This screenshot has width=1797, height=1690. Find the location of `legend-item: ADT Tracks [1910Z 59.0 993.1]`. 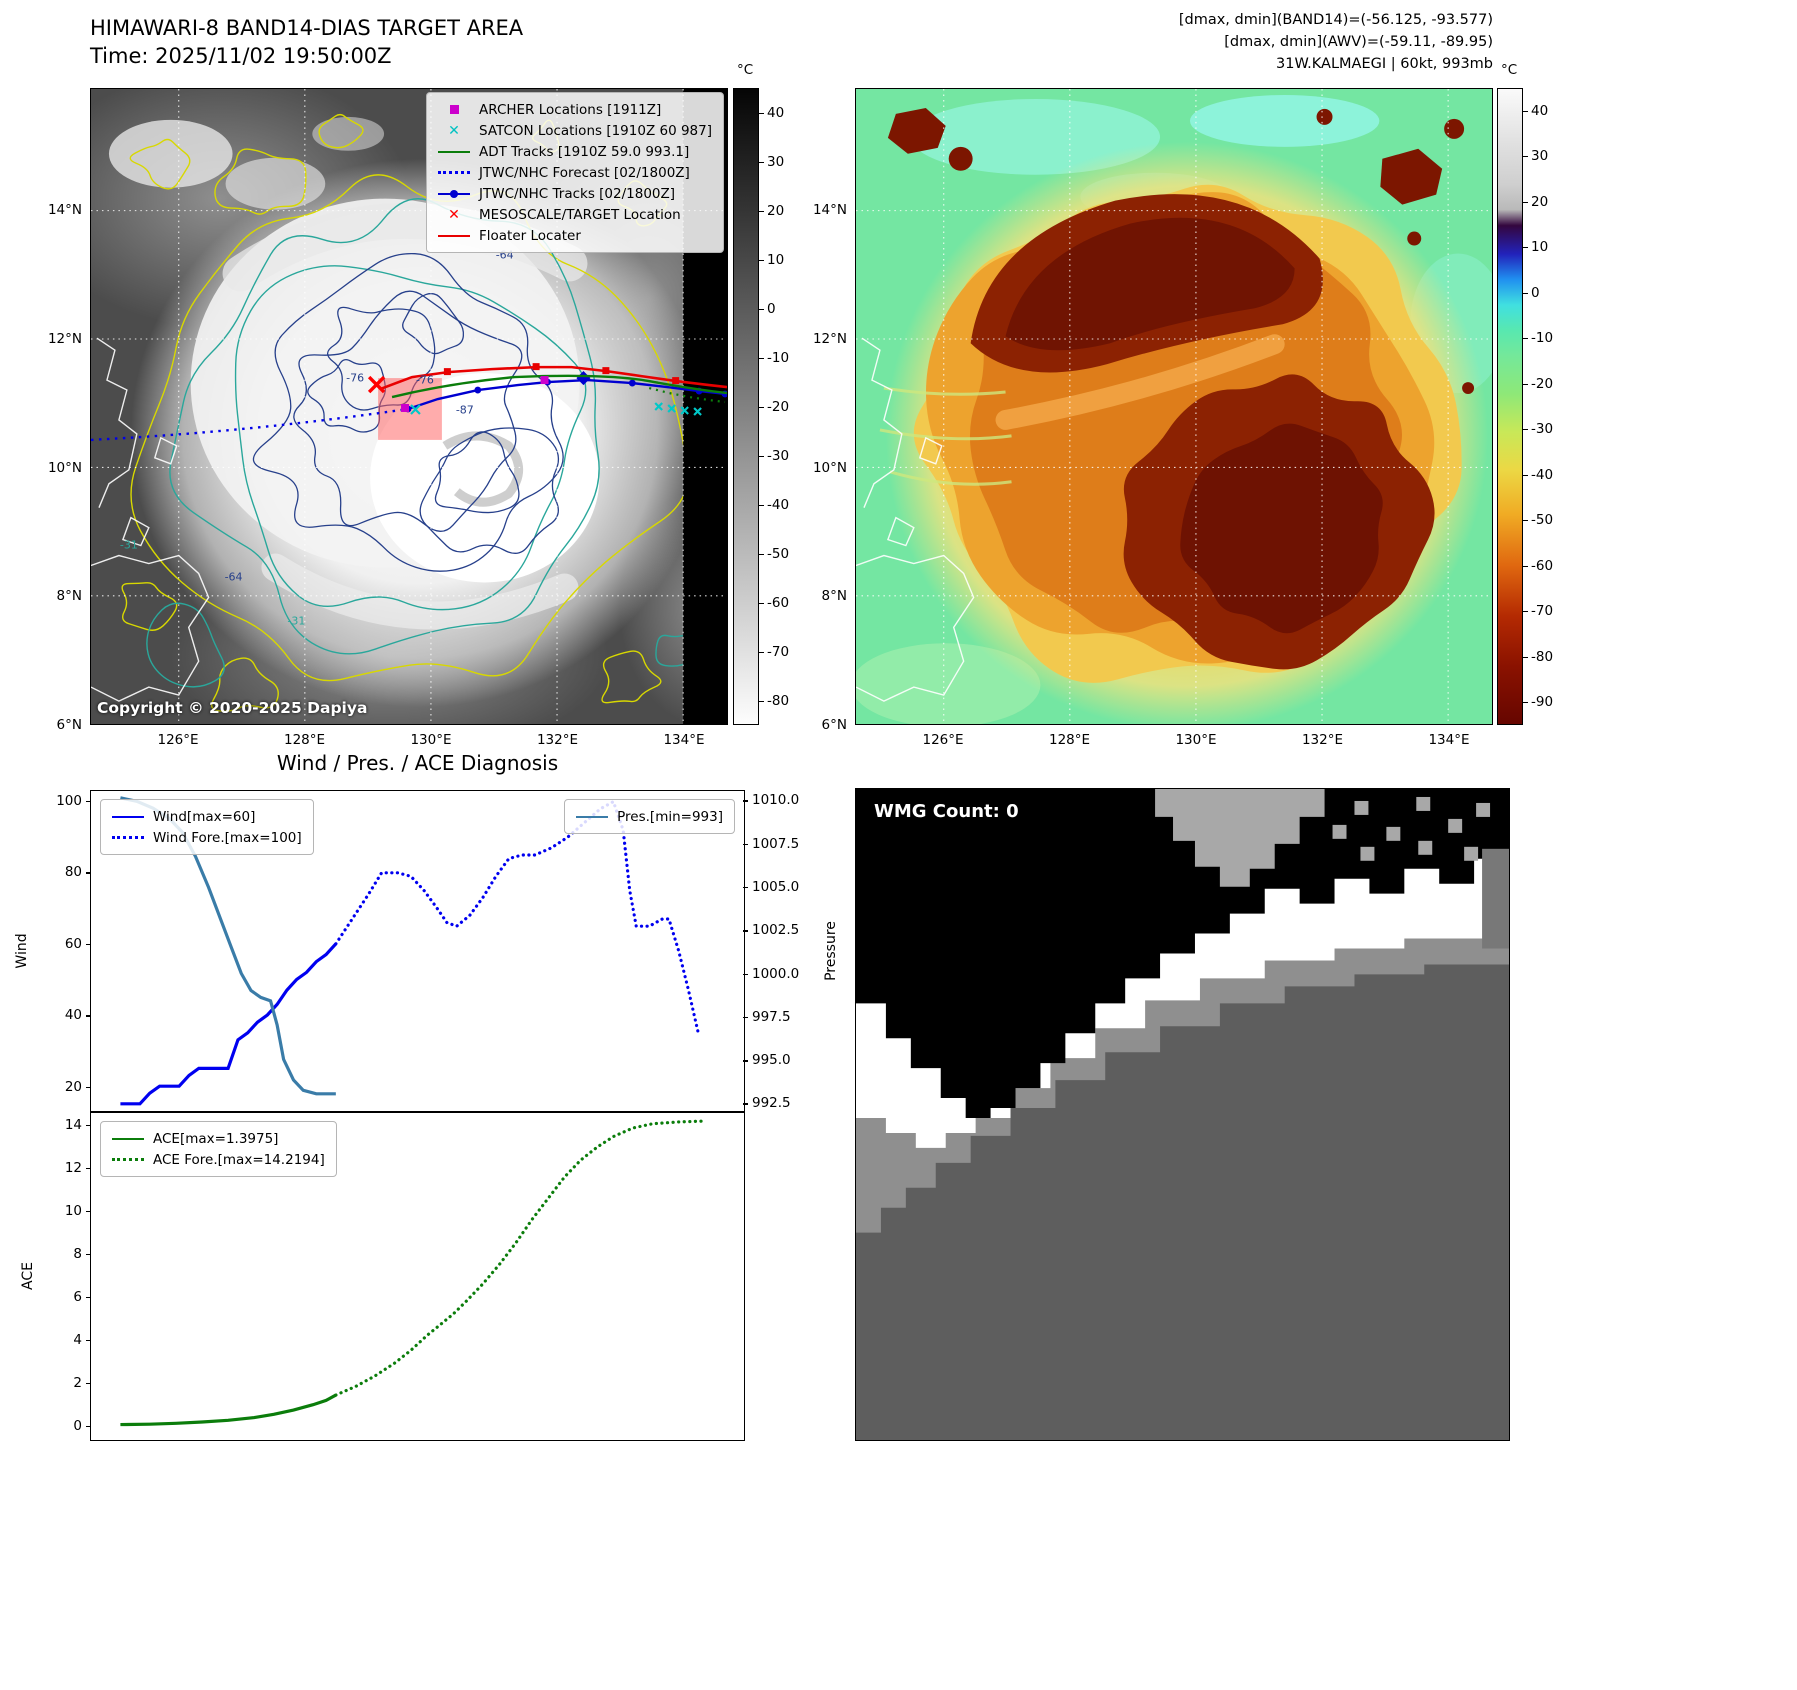

legend-item: ADT Tracks [1910Z 59.0 993.1] is located at coordinates (575, 151).